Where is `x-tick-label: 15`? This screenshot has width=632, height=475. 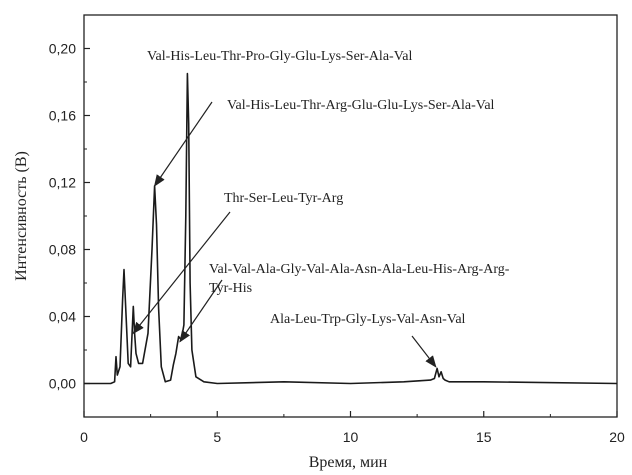
x-tick-label: 15 is located at coordinates (484, 437).